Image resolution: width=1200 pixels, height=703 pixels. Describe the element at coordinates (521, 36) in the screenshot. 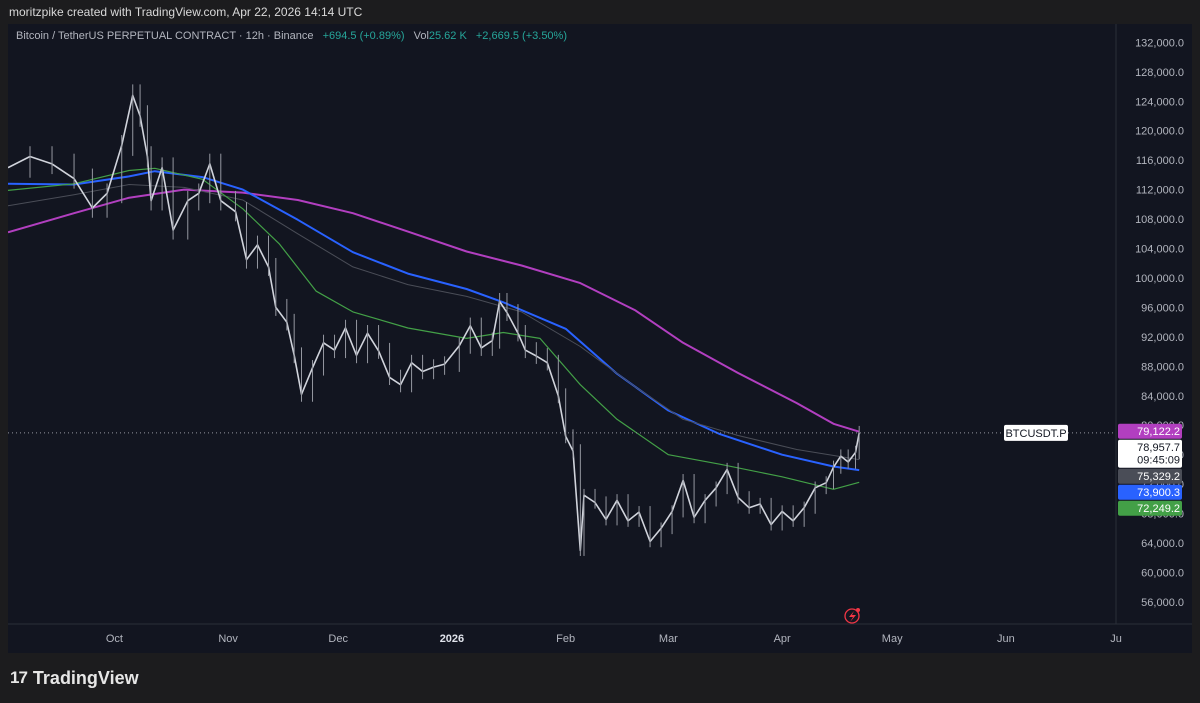

I see `legend-change-pct: +2,669.5 (+3.50%)` at that location.